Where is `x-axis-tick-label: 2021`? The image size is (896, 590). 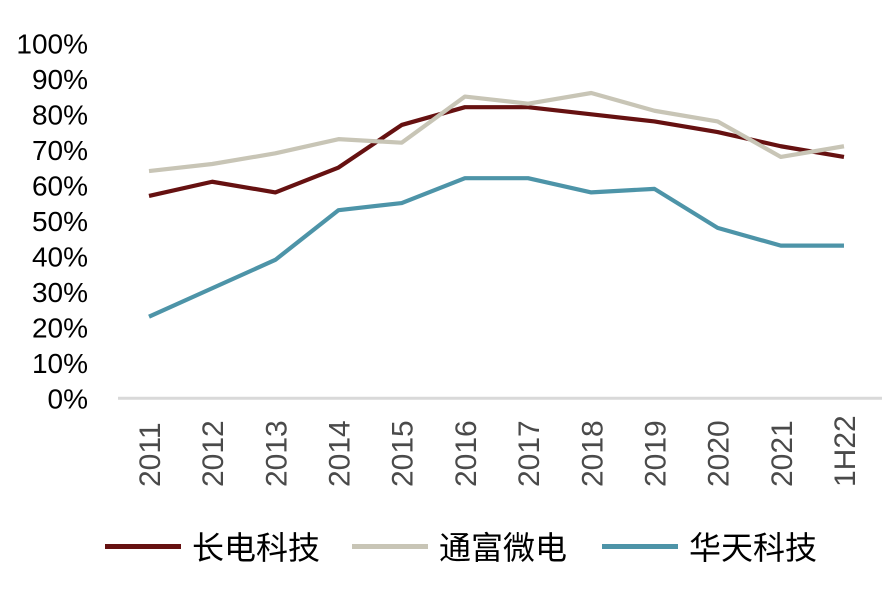
x-axis-tick-label: 2021 is located at coordinates (782, 453).